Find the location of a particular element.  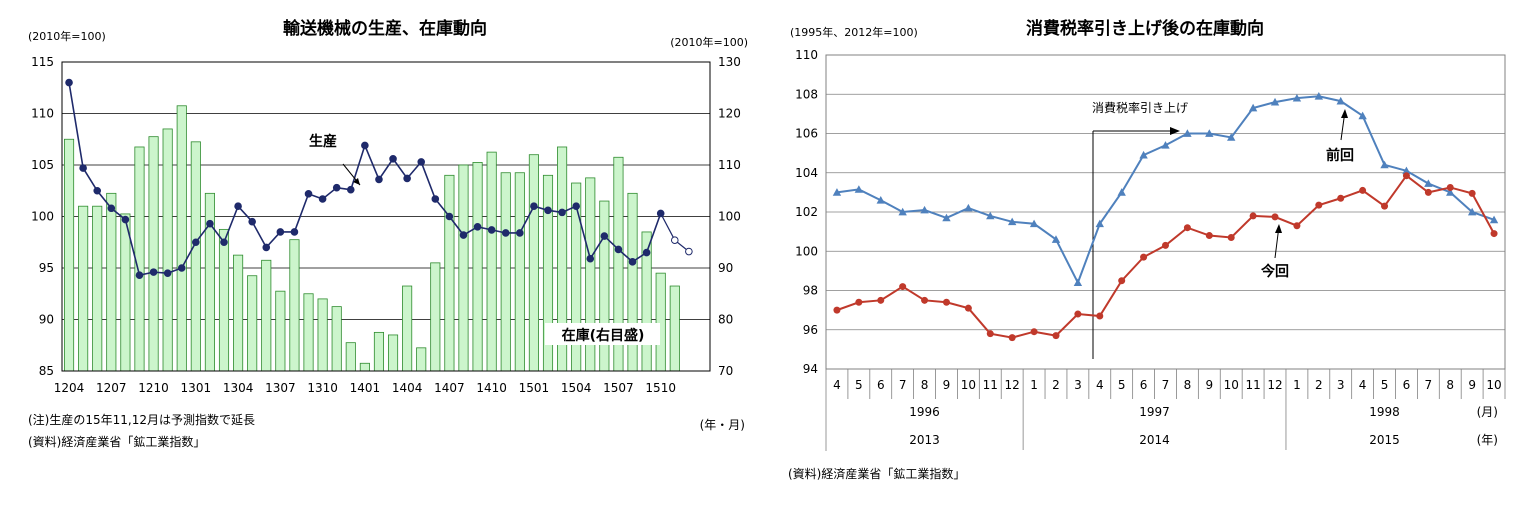

prev-label-arrowhead is located at coordinates (1344, 113).